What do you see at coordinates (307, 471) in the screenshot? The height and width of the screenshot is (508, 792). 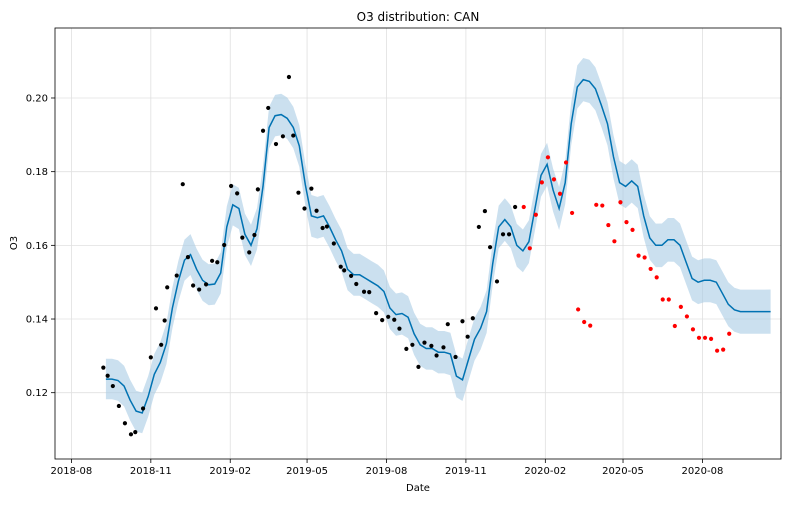 I see `x-tick-label: 2019-05` at bounding box center [307, 471].